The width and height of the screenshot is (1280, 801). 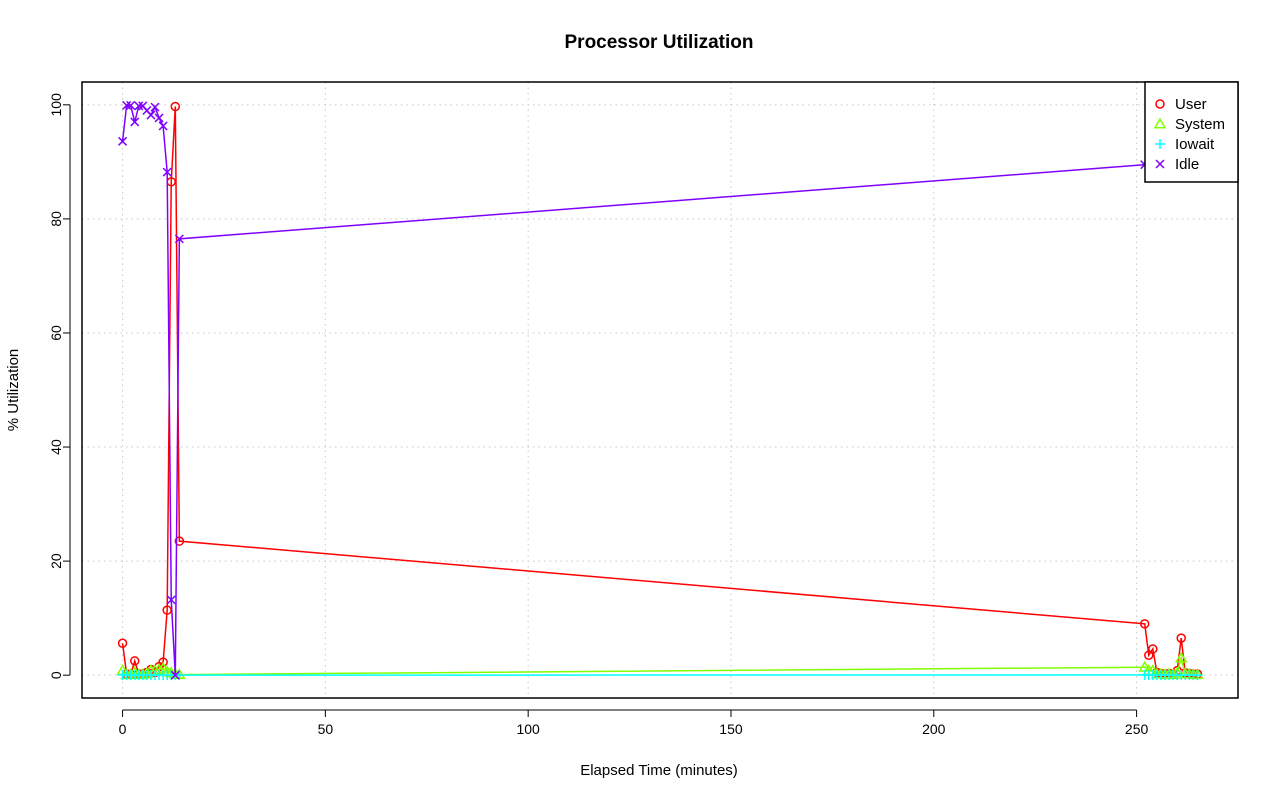 I want to click on legend-marker-system, so click(x=1160, y=123).